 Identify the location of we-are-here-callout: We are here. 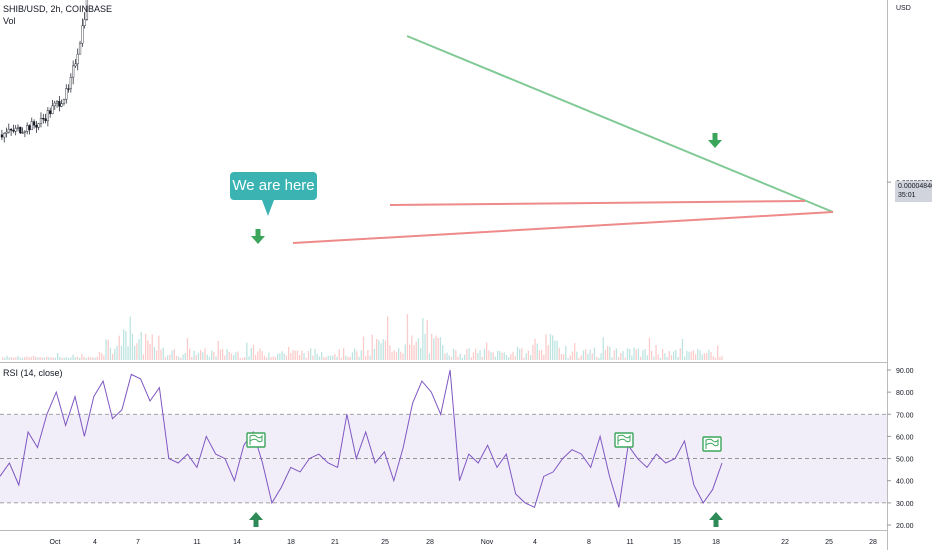
(273, 186).